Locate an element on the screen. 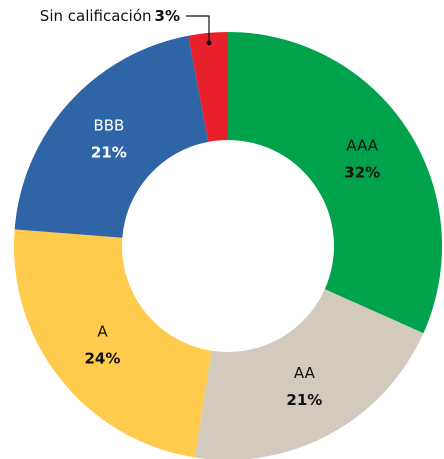  label-value: 3% is located at coordinates (167, 16).